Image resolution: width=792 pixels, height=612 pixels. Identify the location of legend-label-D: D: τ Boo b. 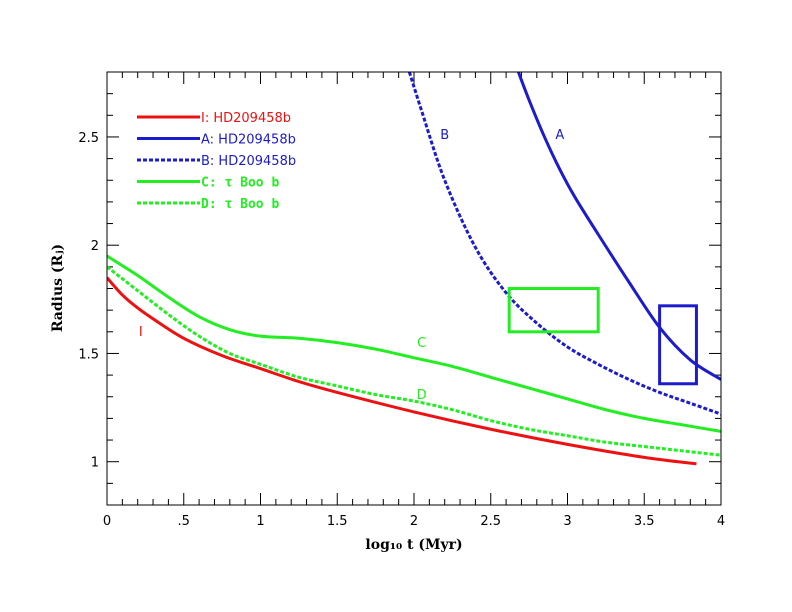
(240, 204).